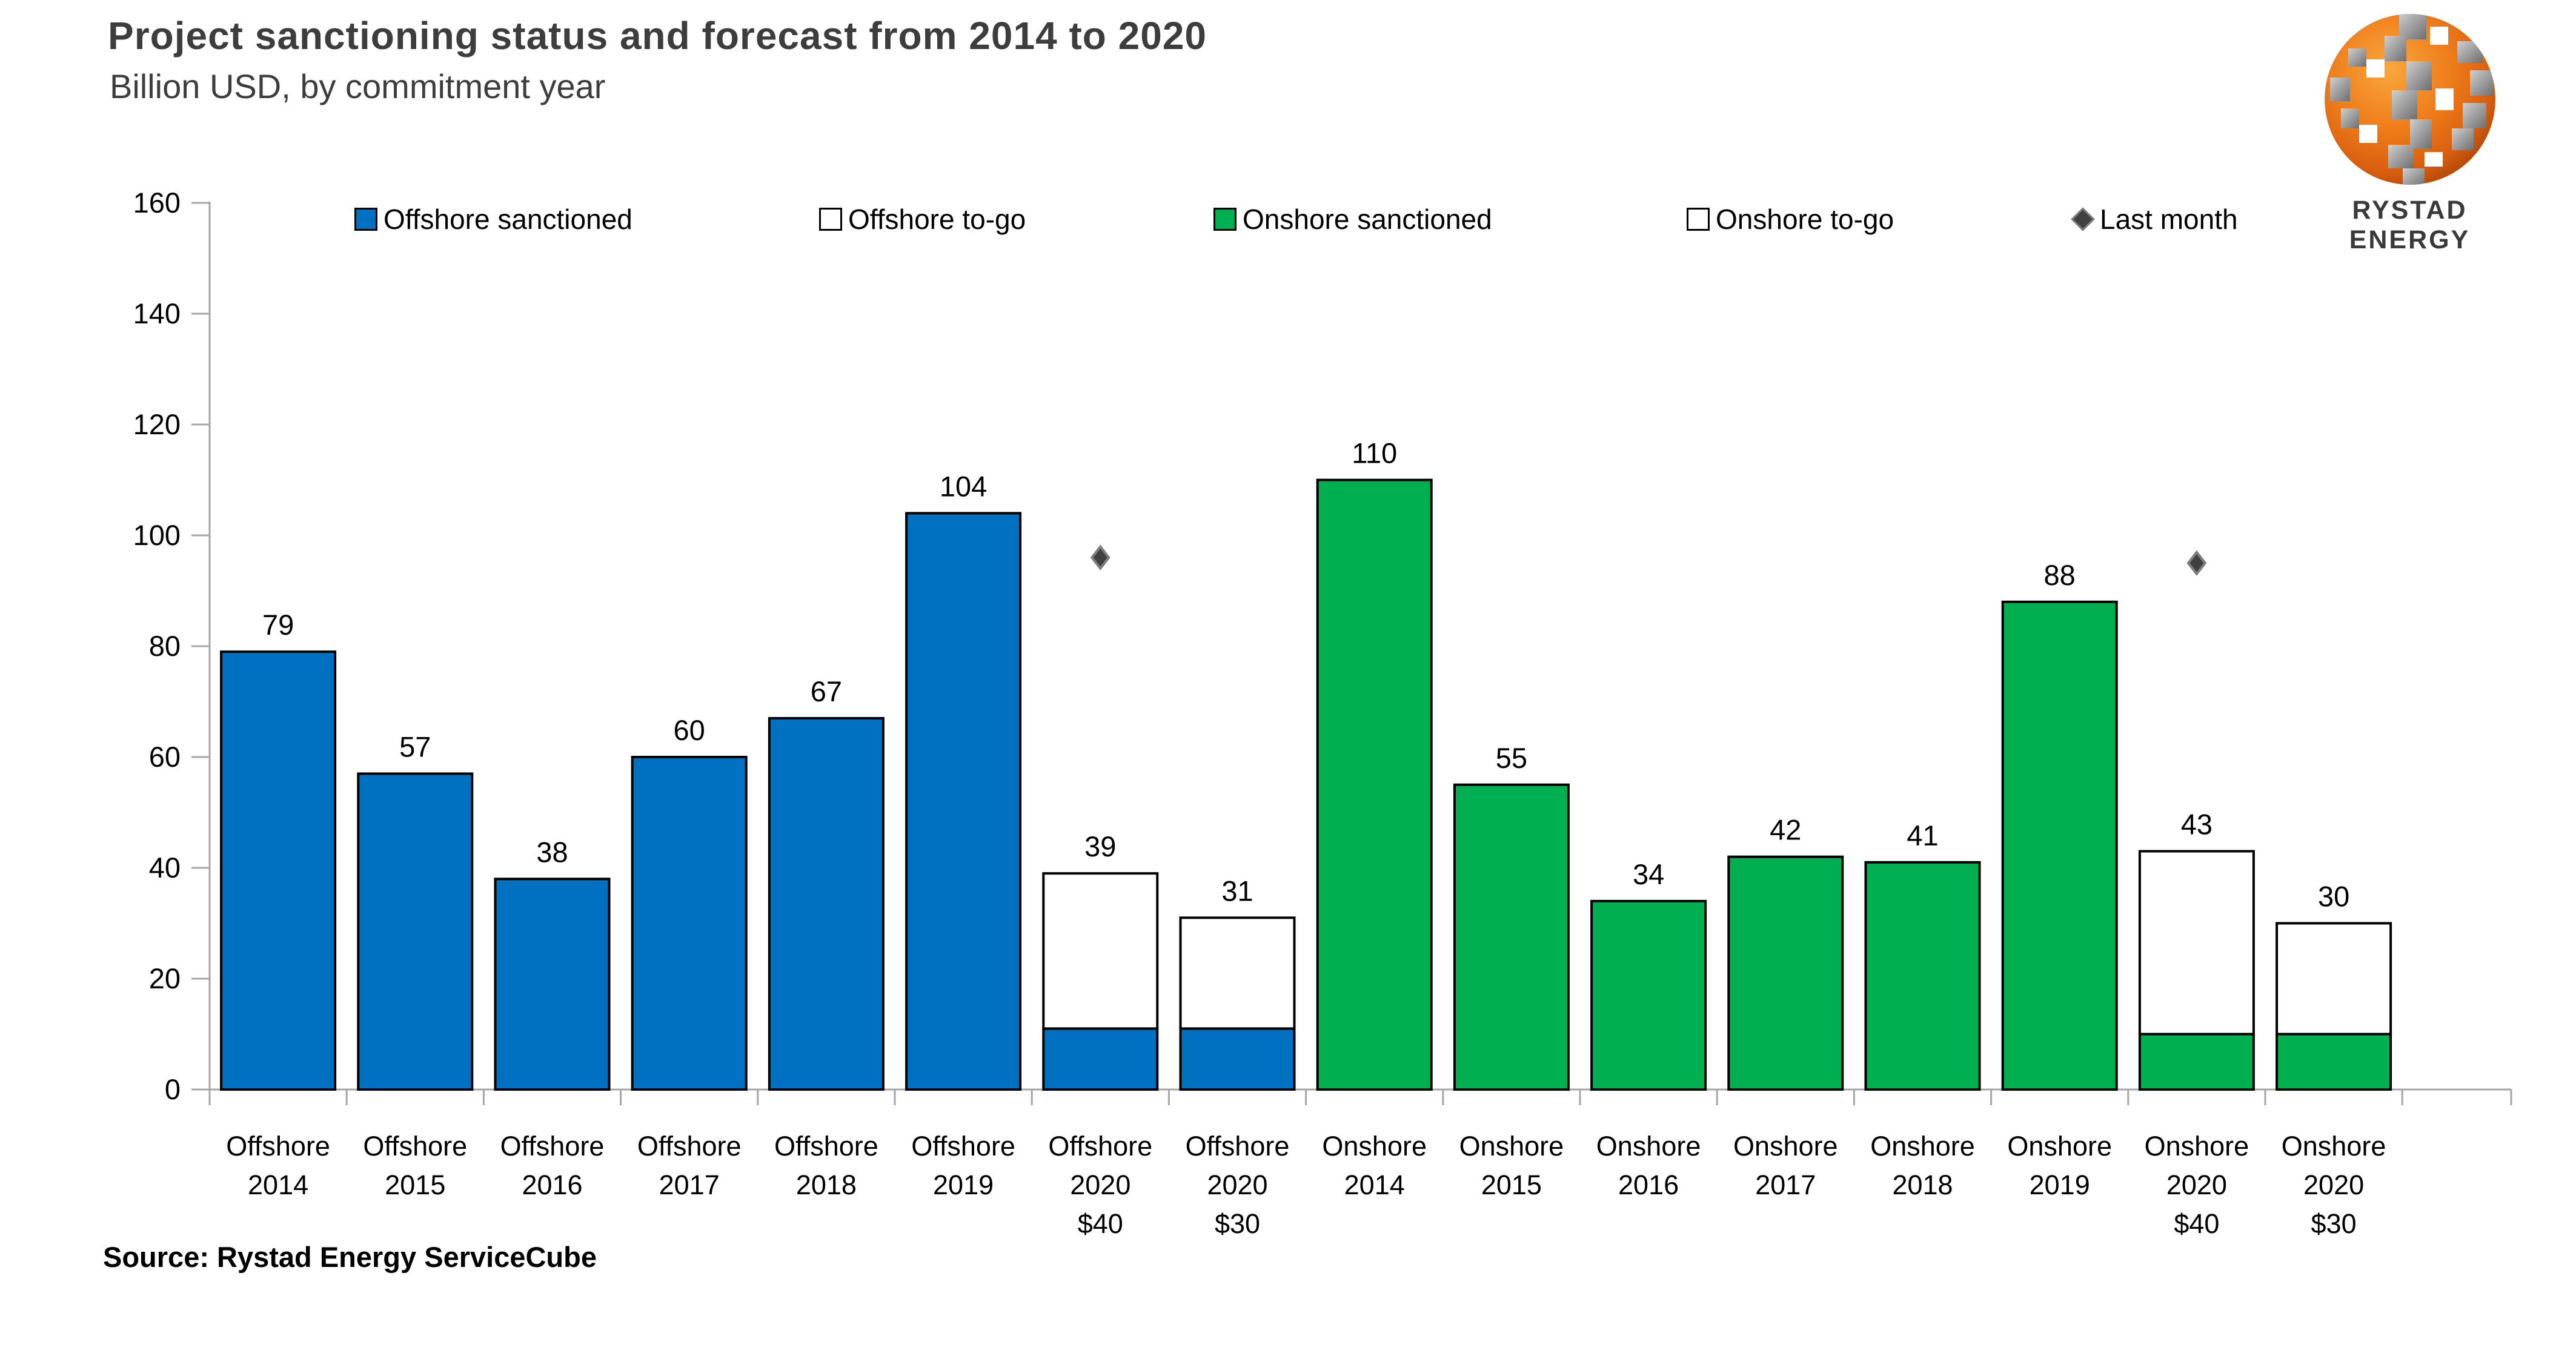 This screenshot has height=1359, width=2576. I want to click on offshore-sanctioned-swatch-icon, so click(365, 219).